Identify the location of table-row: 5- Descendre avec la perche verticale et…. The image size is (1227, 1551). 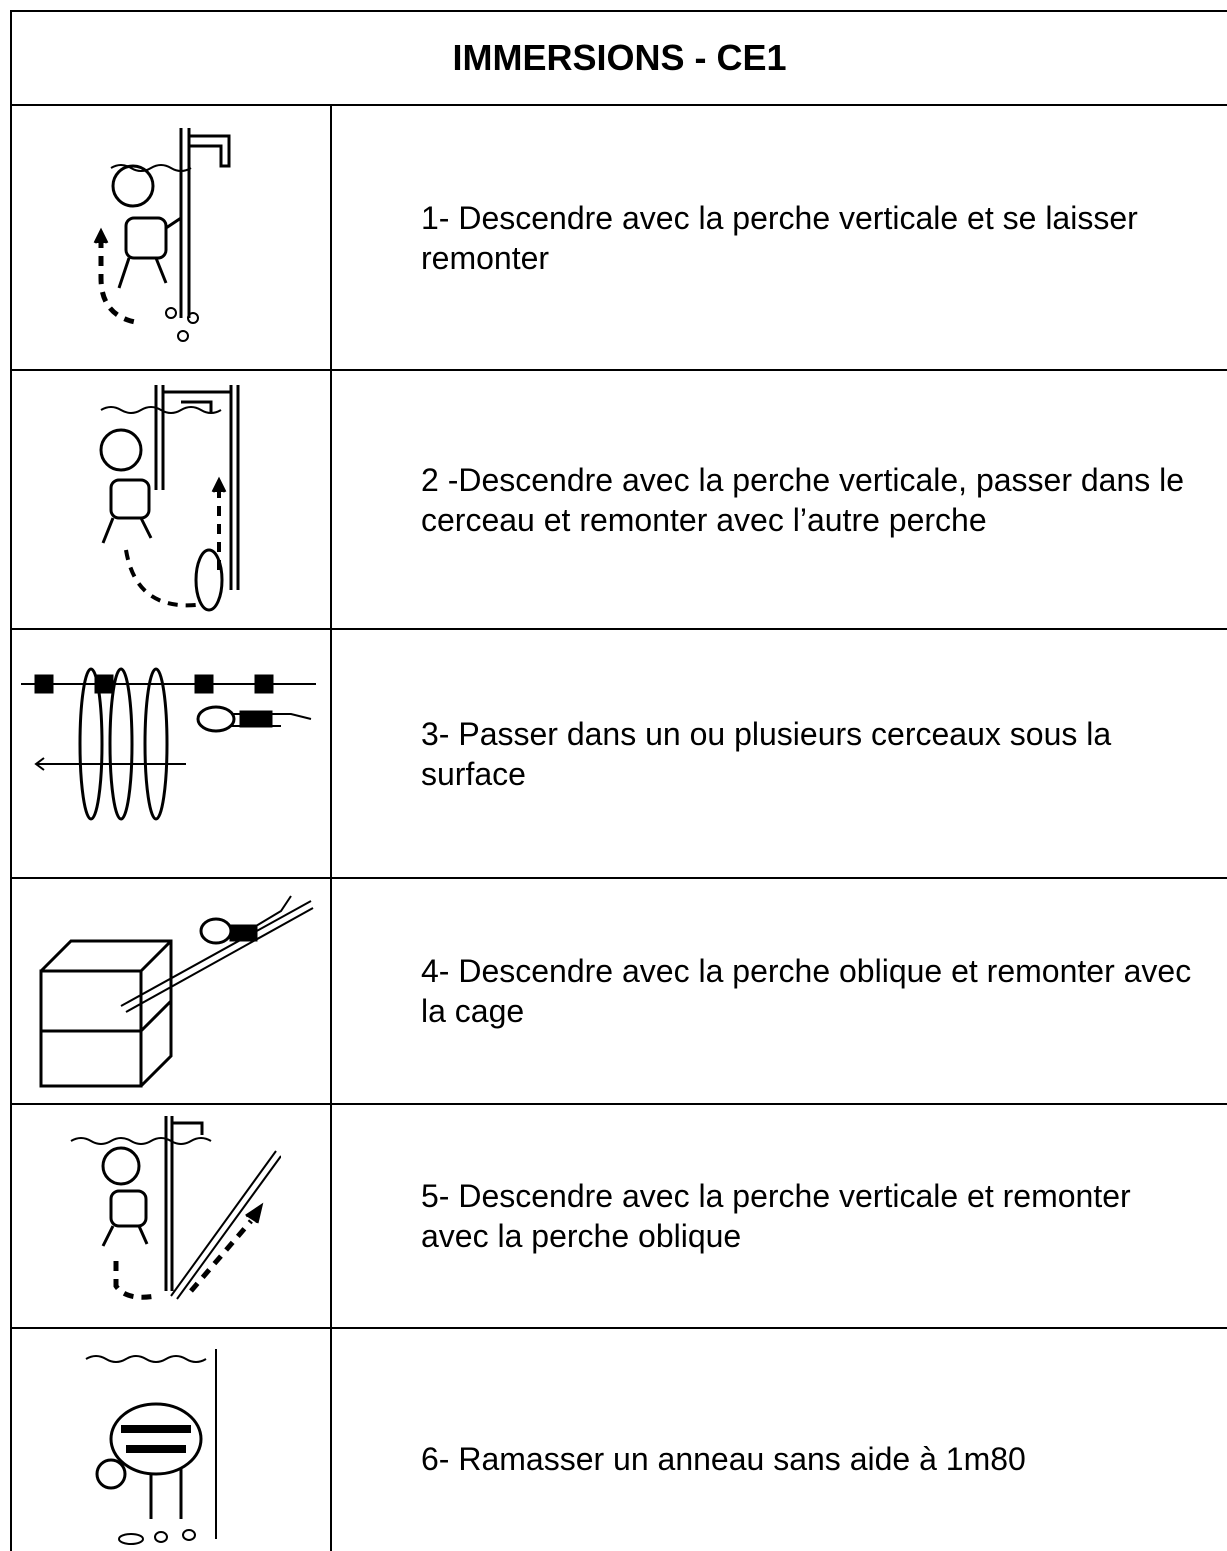
(619, 1217).